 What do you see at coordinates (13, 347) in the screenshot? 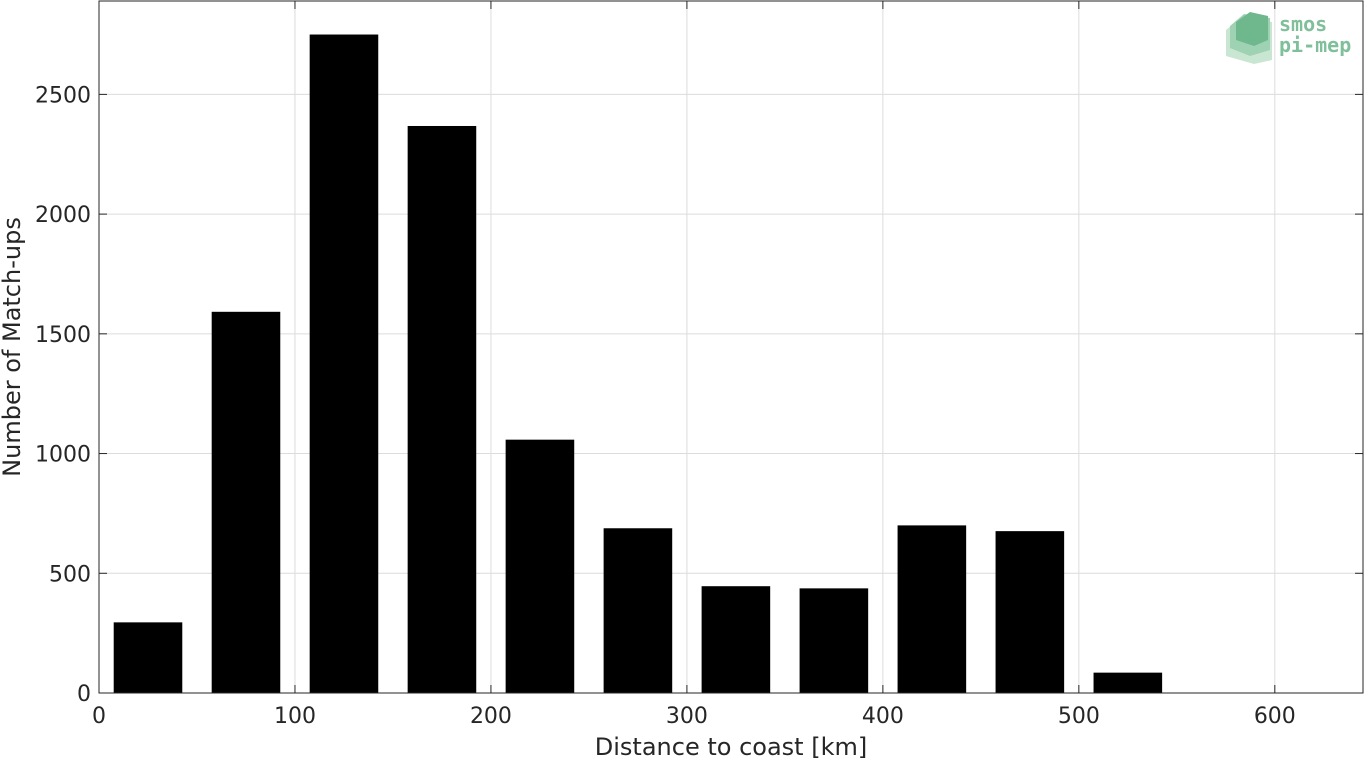
I see `y-axis-label: Number of Match-ups` at bounding box center [13, 347].